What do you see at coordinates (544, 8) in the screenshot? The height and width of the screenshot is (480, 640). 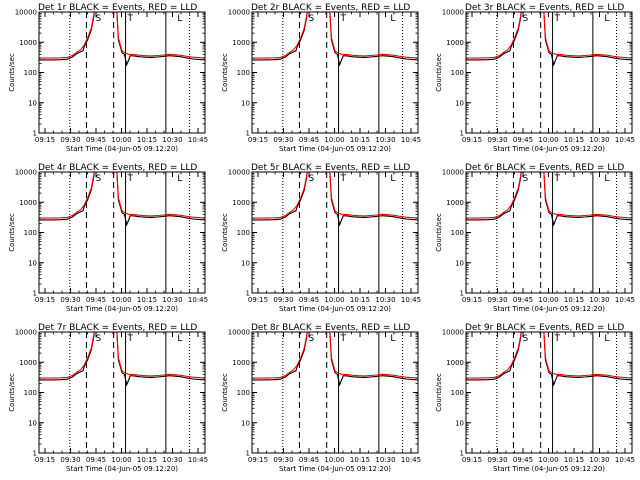 I see `panel-title: Det 3r BLACK = Events, RED = LLD` at bounding box center [544, 8].